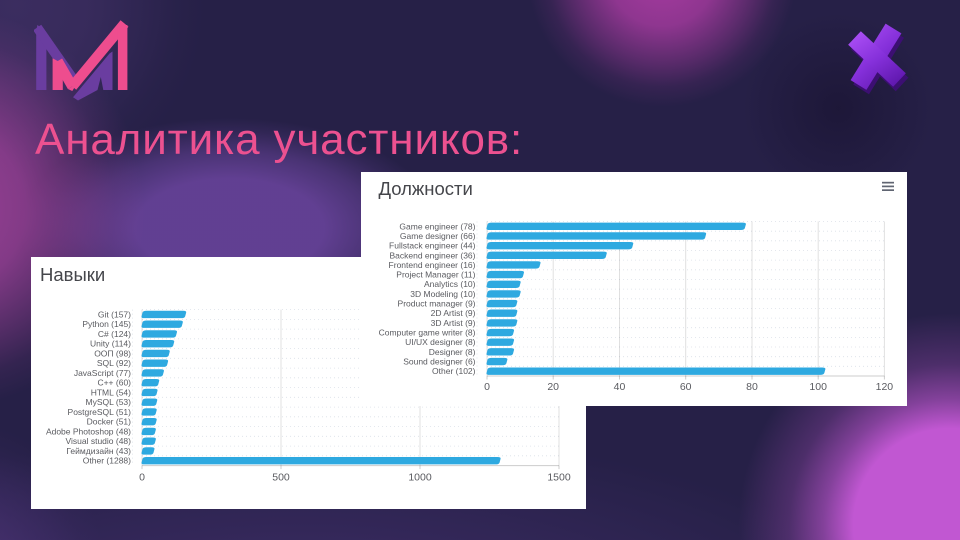 The width and height of the screenshot is (960, 540). Describe the element at coordinates (450, 284) in the screenshot. I see `svg-text: Analytics (10)` at that location.